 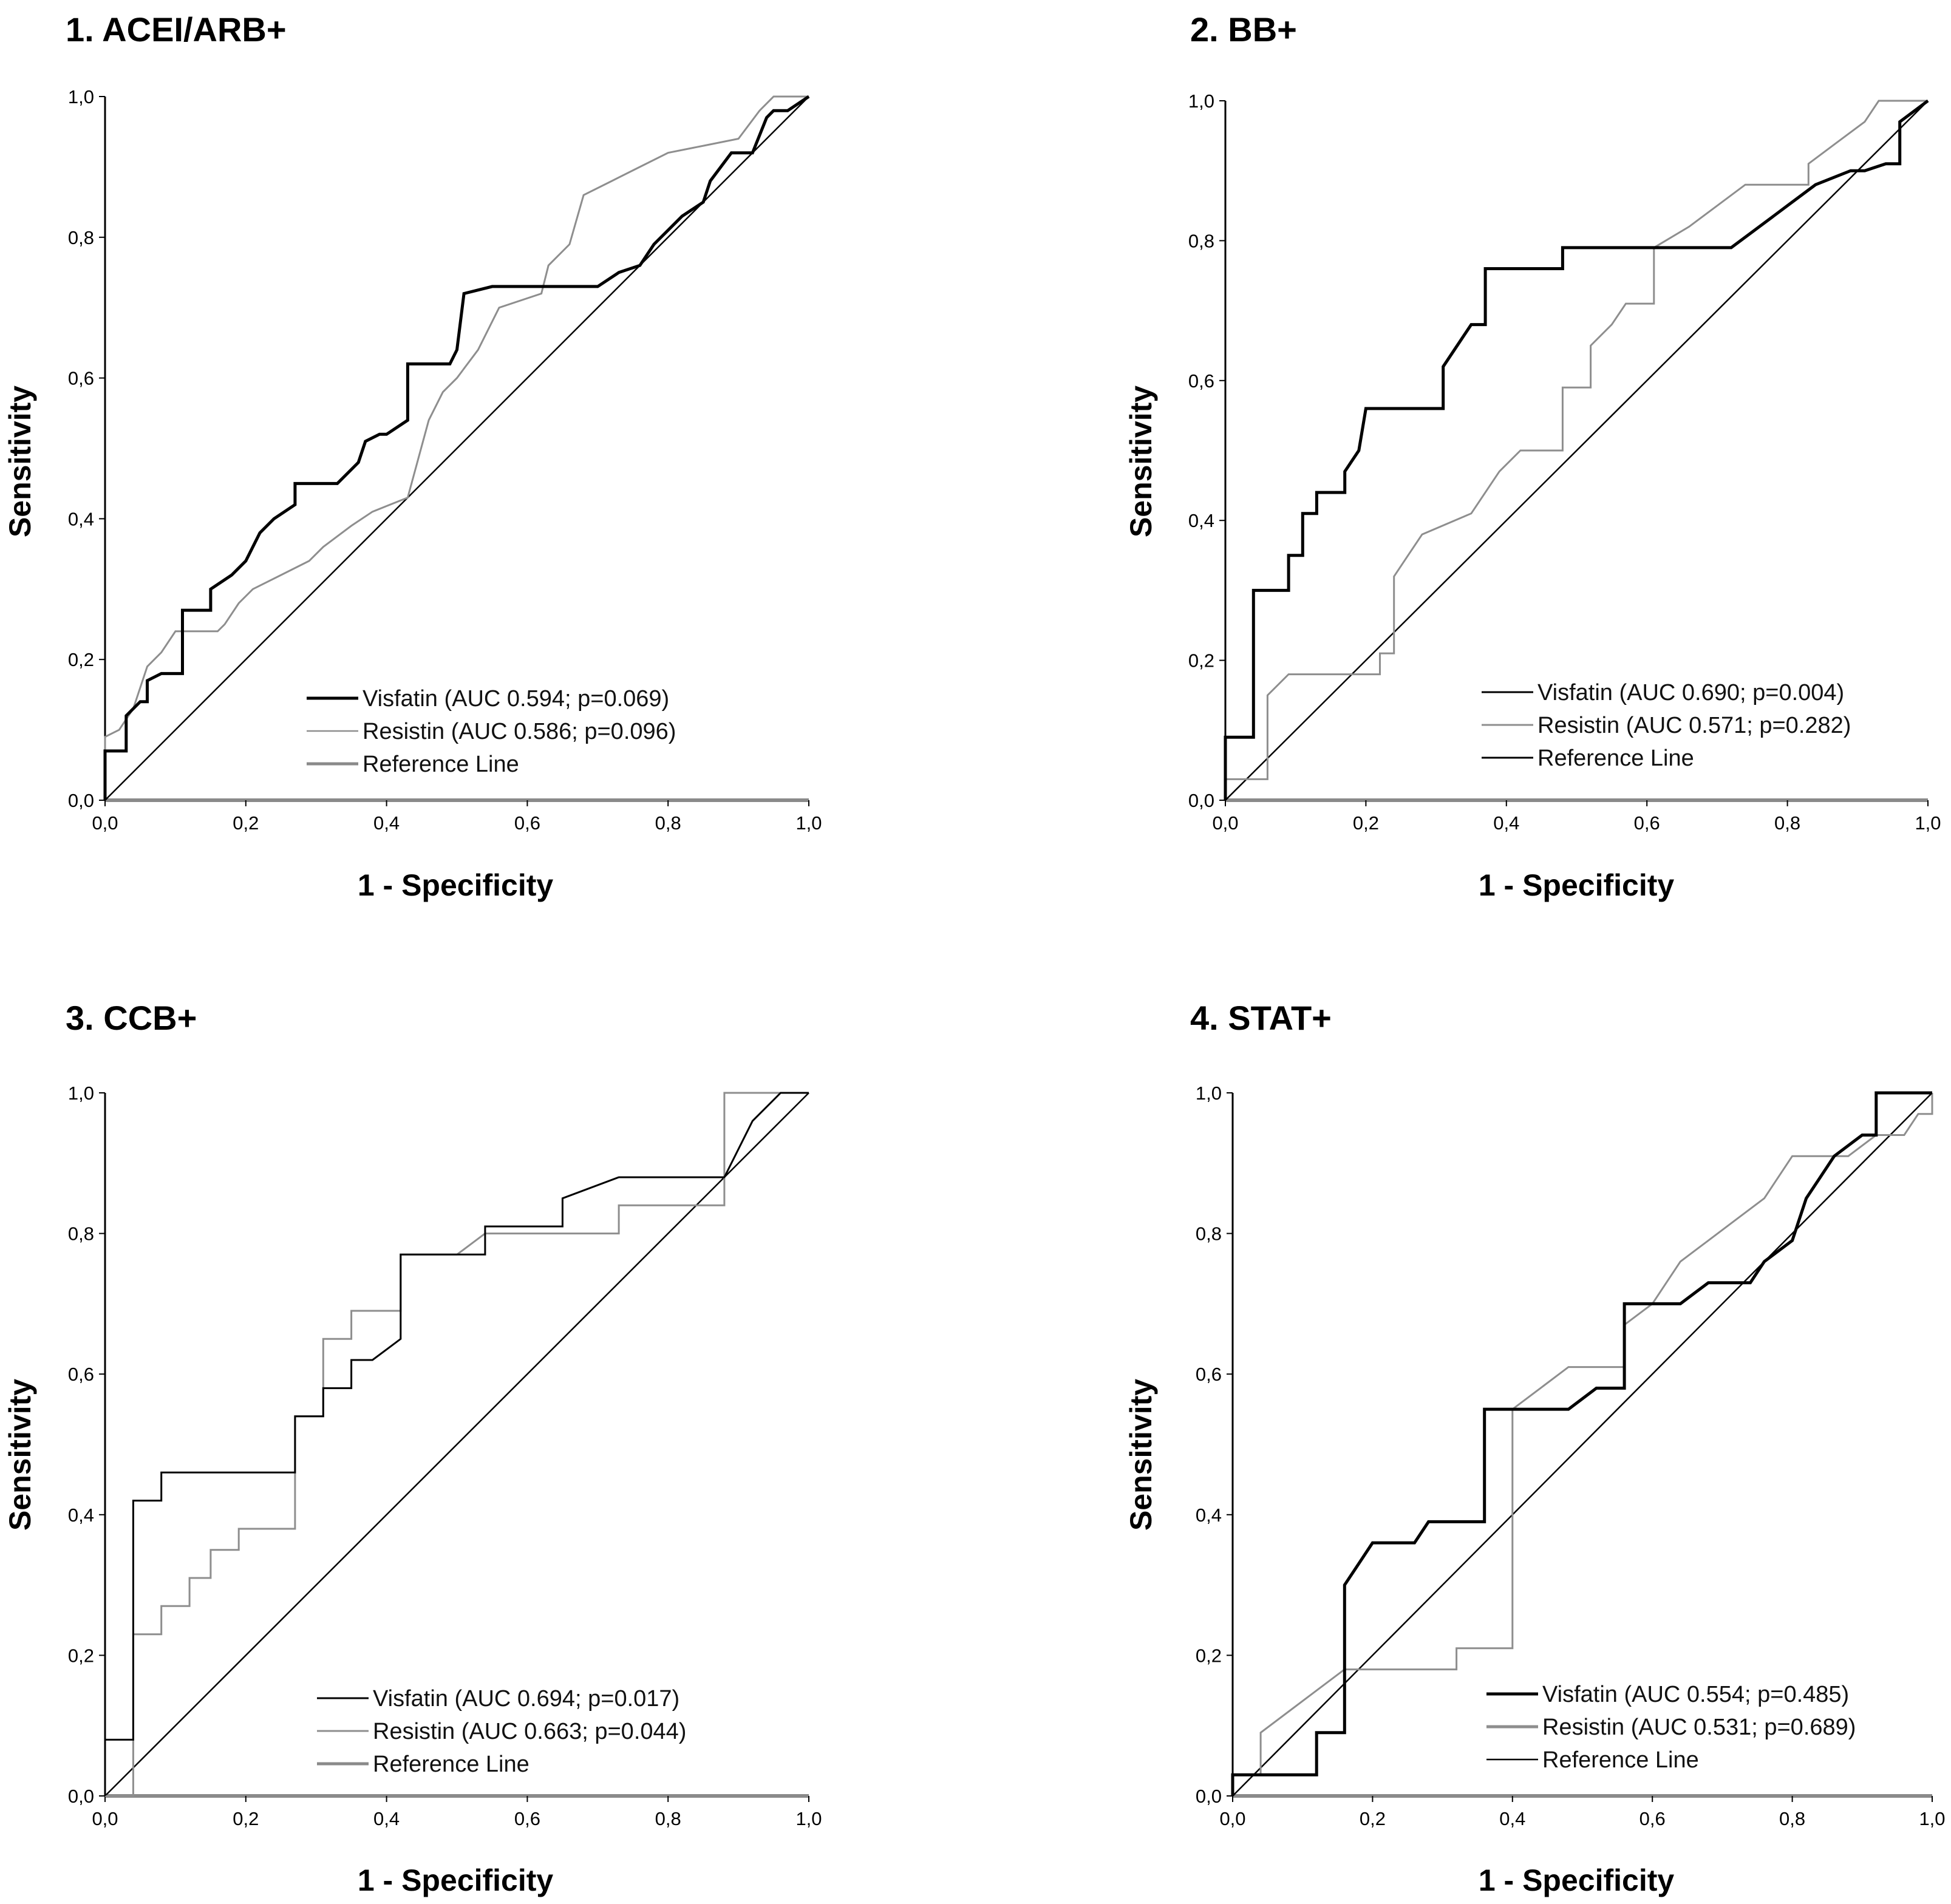 What do you see at coordinates (456, 1880) in the screenshot?
I see `x-axis-title-3: 1 - Specificity` at bounding box center [456, 1880].